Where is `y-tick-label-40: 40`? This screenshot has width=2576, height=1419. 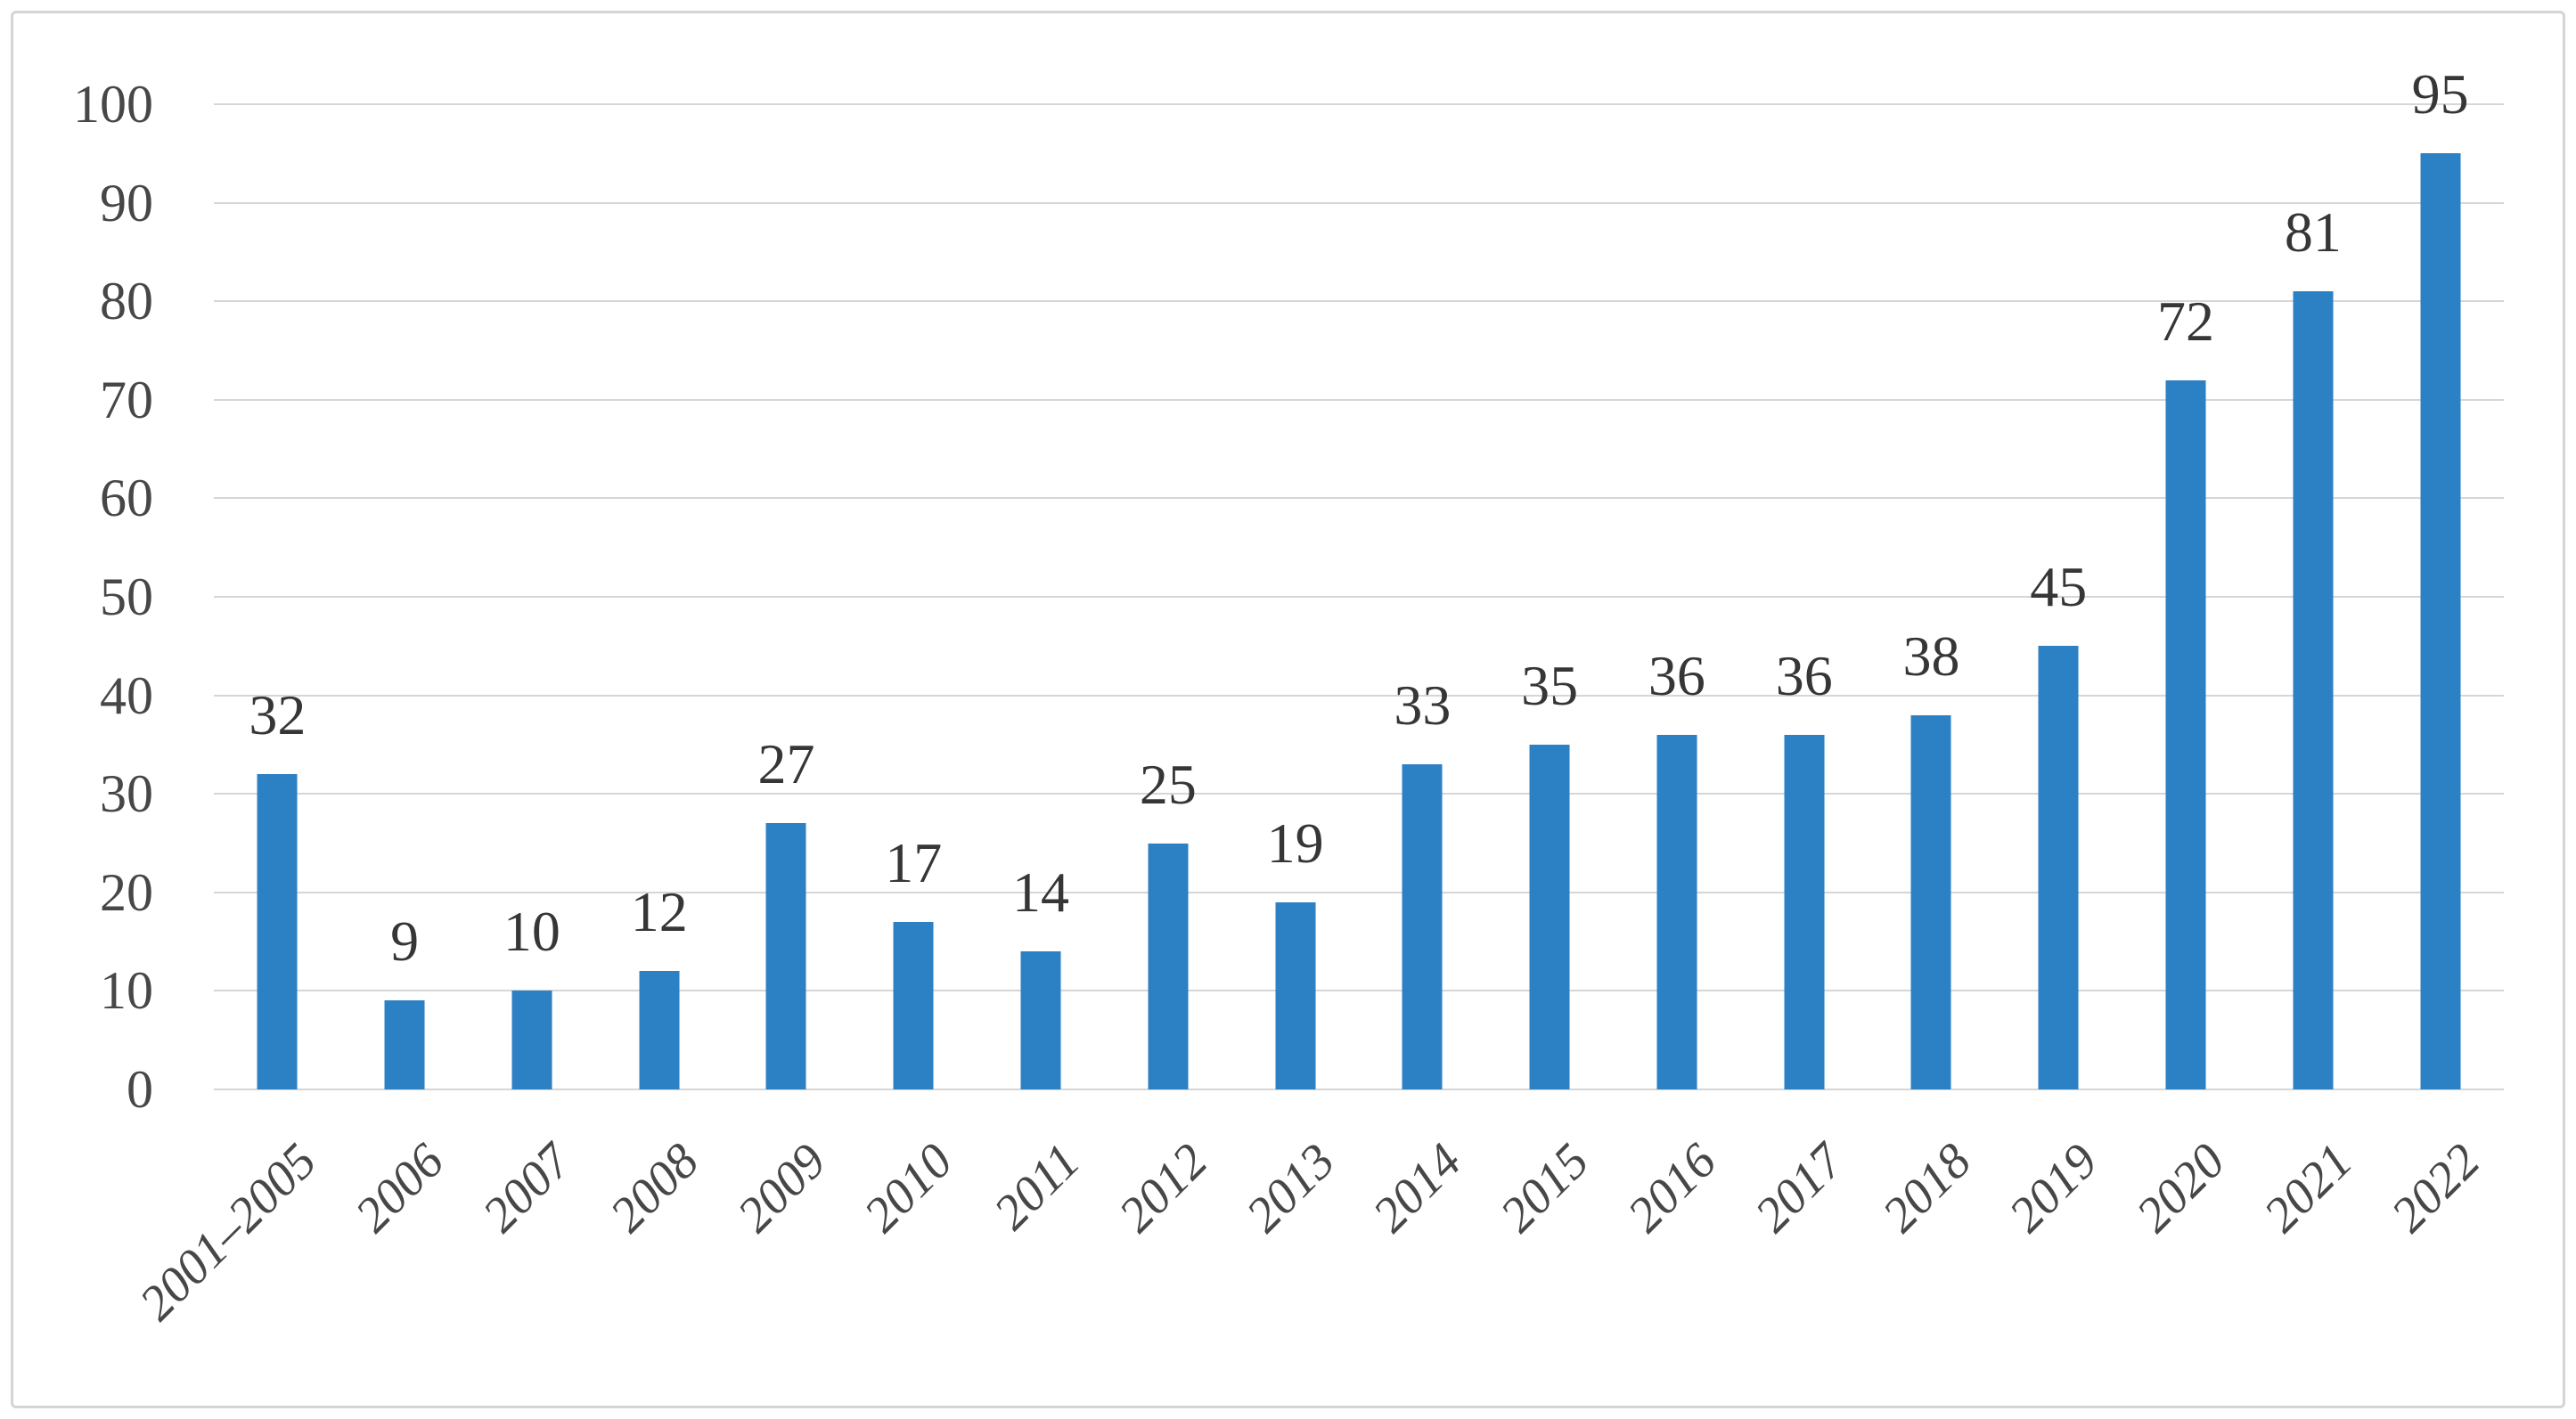 y-tick-label-40: 40 is located at coordinates (126, 695).